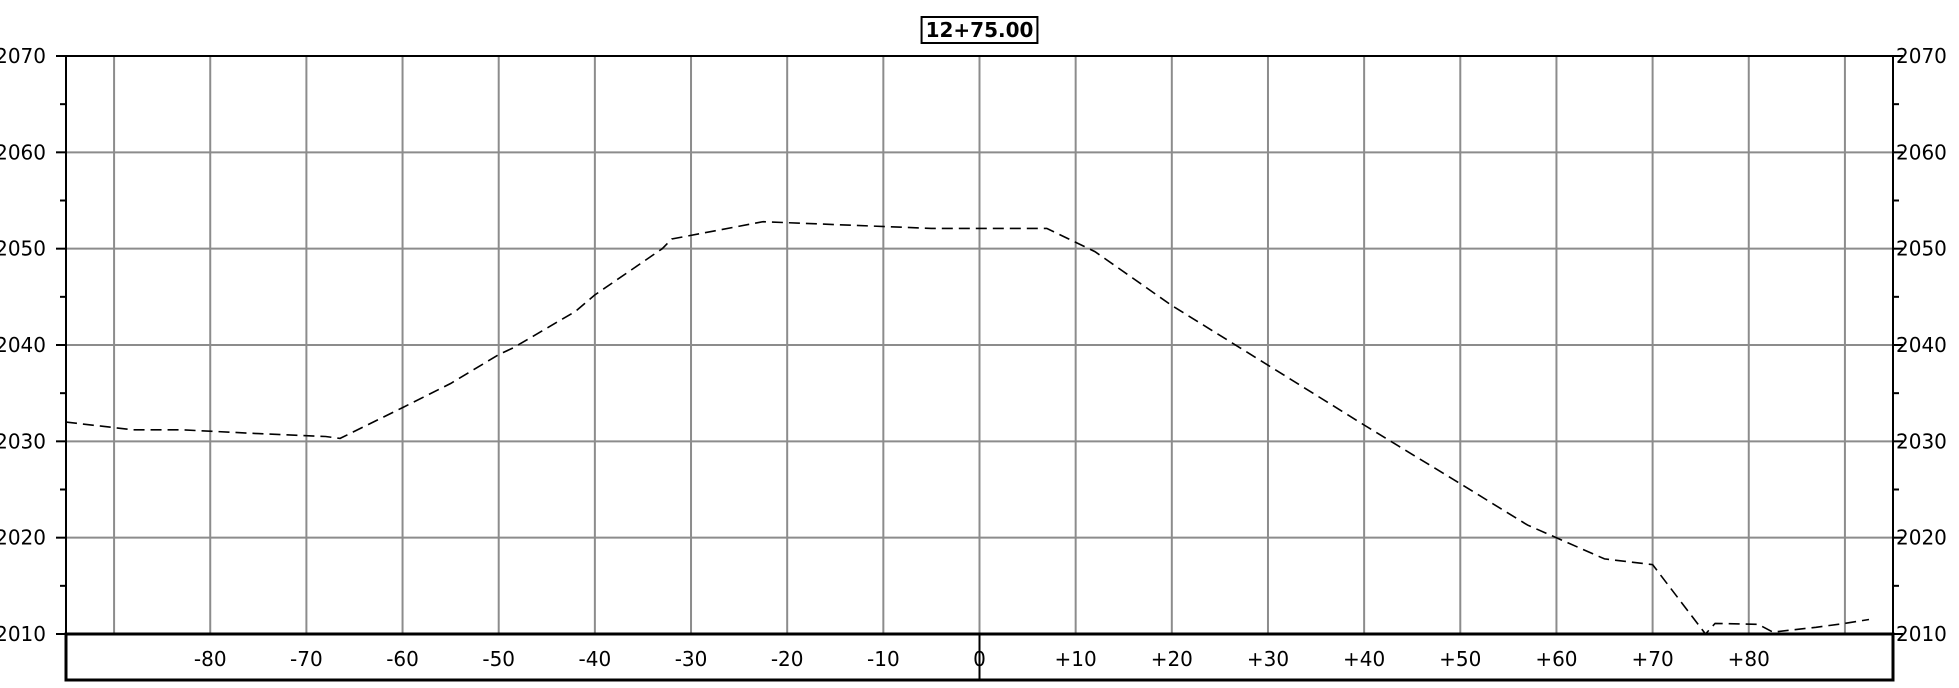  I want to click on y-tick-label-left: 2060, so click(23, 152).